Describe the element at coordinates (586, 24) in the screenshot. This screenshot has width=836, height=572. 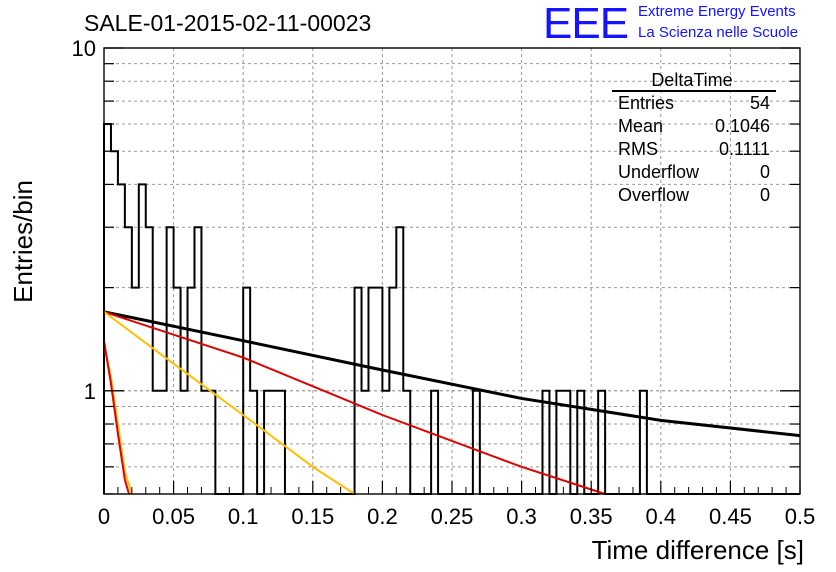
I see `eee-logo: EEE` at that location.